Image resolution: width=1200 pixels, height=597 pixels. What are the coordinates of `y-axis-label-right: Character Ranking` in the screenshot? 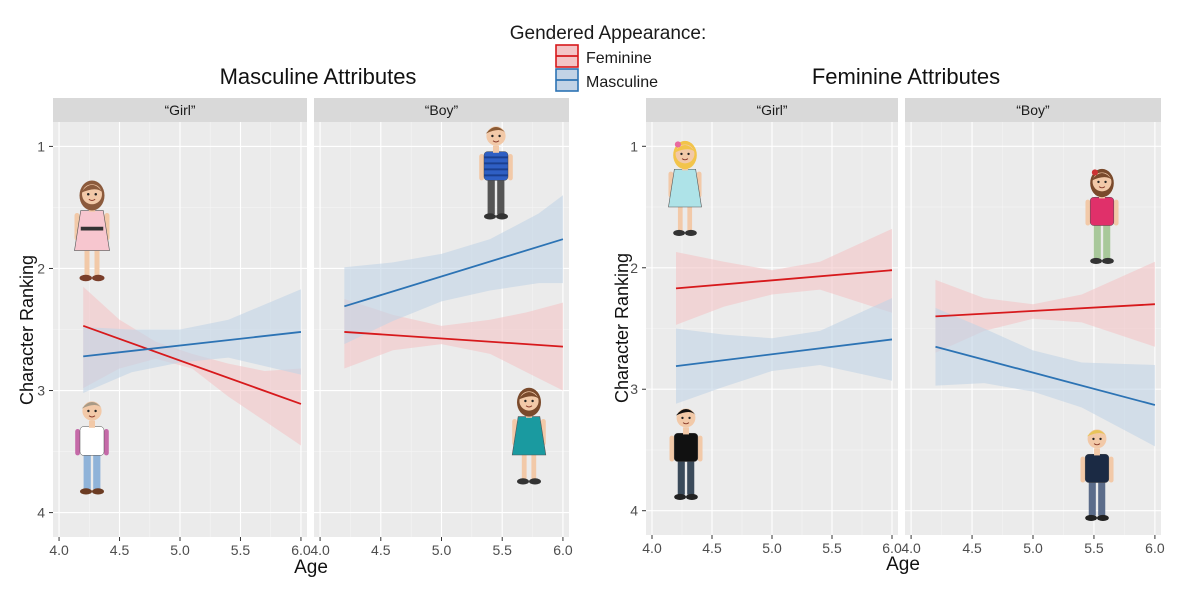 It's located at (622, 328).